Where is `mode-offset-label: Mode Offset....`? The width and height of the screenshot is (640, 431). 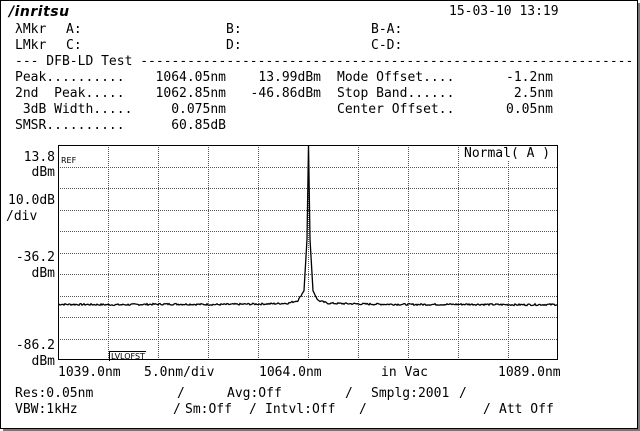 mode-offset-label: Mode Offset.... is located at coordinates (396, 77).